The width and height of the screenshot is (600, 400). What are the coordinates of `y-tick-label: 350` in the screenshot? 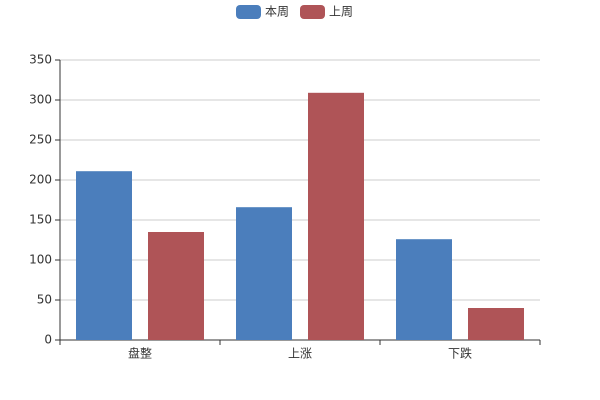 It's located at (40, 60).